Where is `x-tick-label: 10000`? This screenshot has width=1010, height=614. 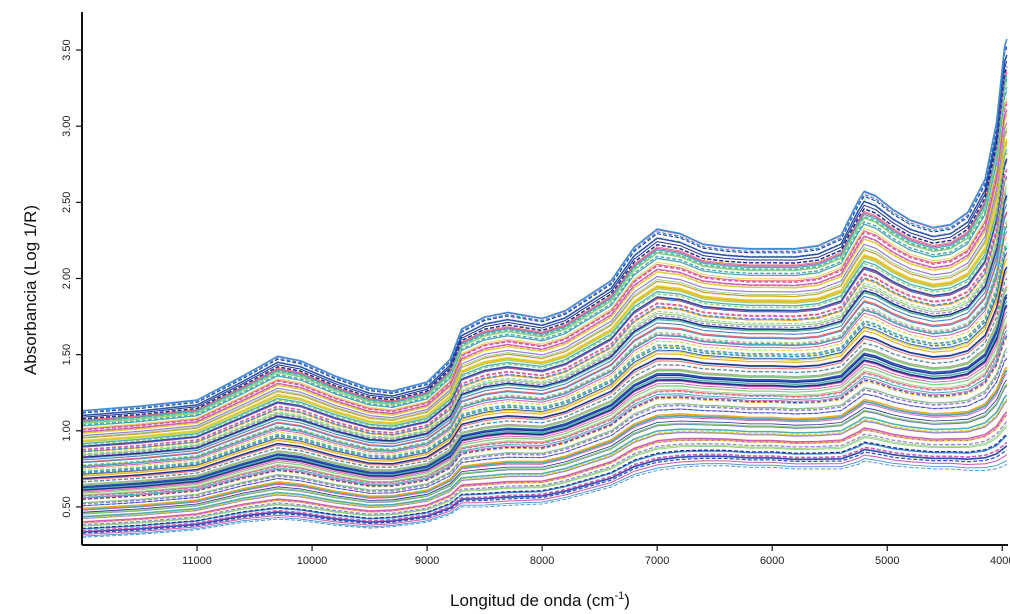 x-tick-label: 10000 is located at coordinates (312, 561).